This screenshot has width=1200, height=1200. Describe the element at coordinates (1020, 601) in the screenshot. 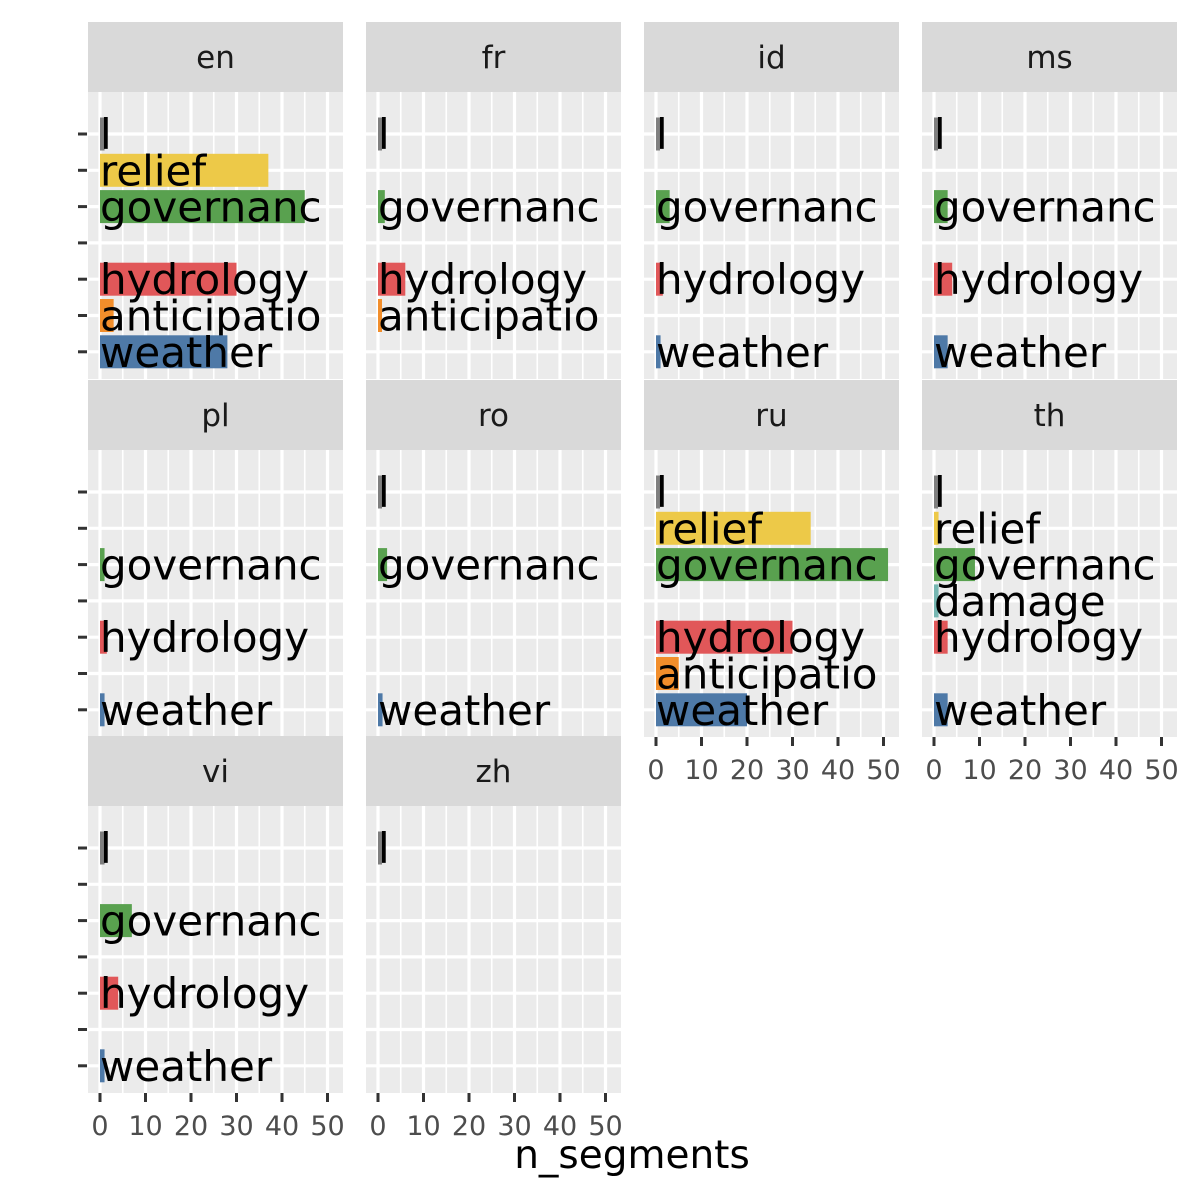

I see `bar-label-damage: damage` at that location.